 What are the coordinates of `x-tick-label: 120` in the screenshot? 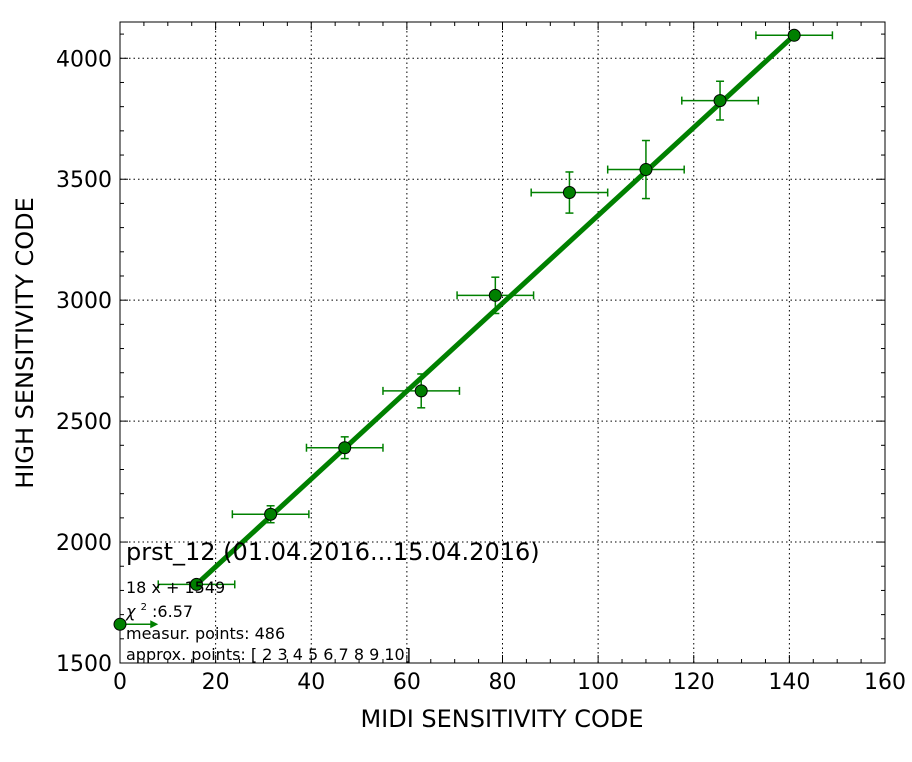 It's located at (694, 682).